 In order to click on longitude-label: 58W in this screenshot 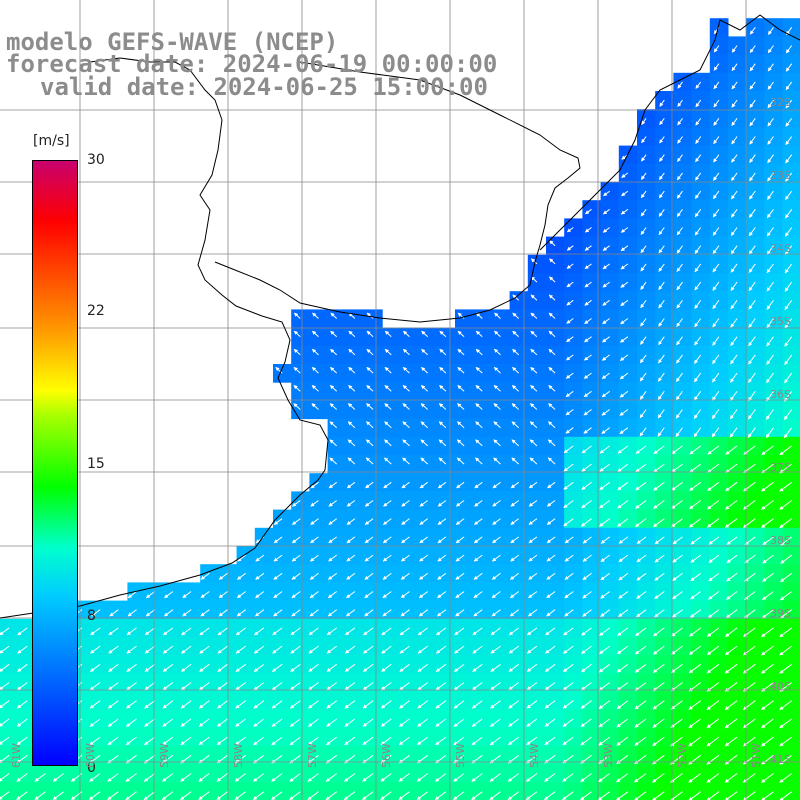, I will do `click(238, 755)`.